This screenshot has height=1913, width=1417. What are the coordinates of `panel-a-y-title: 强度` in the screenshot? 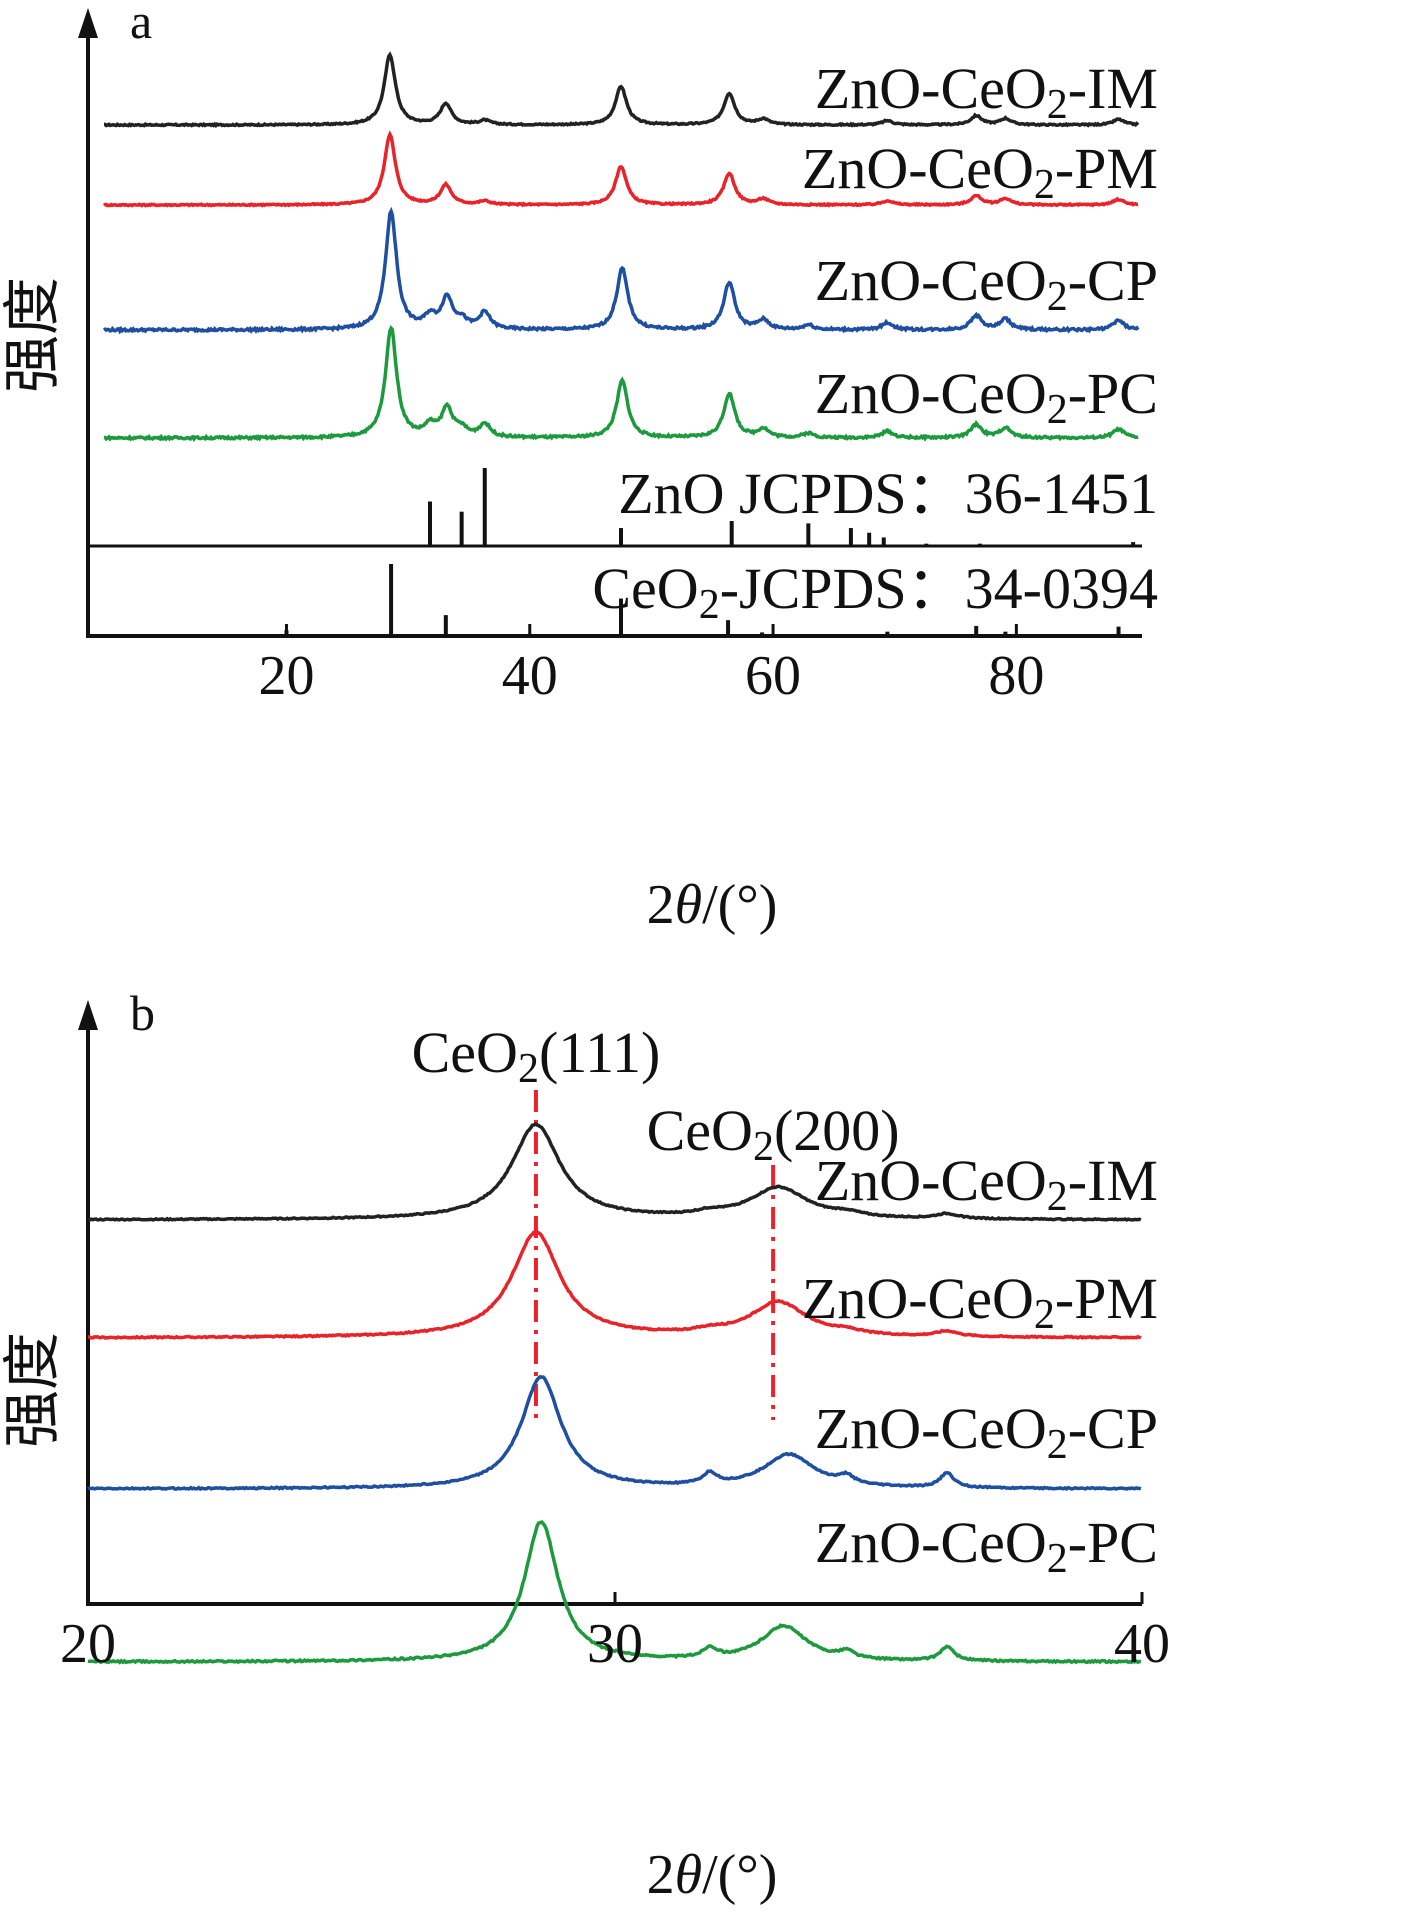 It's located at (32, 335).